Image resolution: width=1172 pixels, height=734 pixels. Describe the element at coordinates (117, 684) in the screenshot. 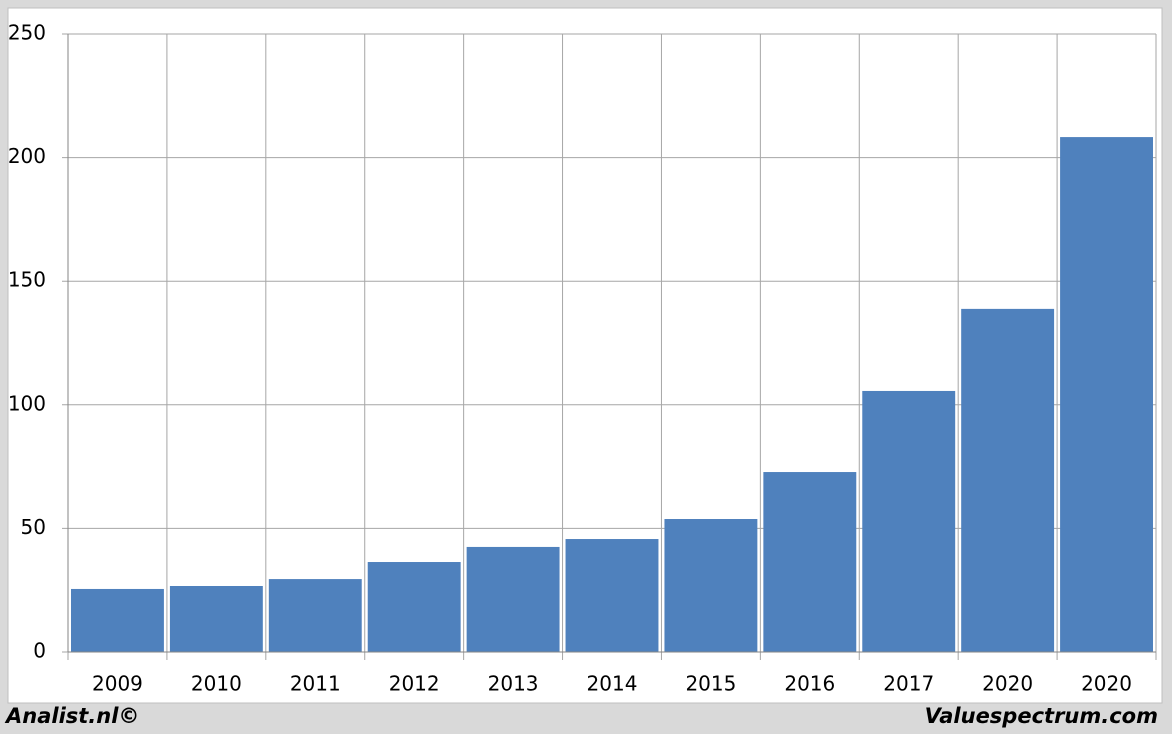

I see `x-tick-label: 2009` at that location.